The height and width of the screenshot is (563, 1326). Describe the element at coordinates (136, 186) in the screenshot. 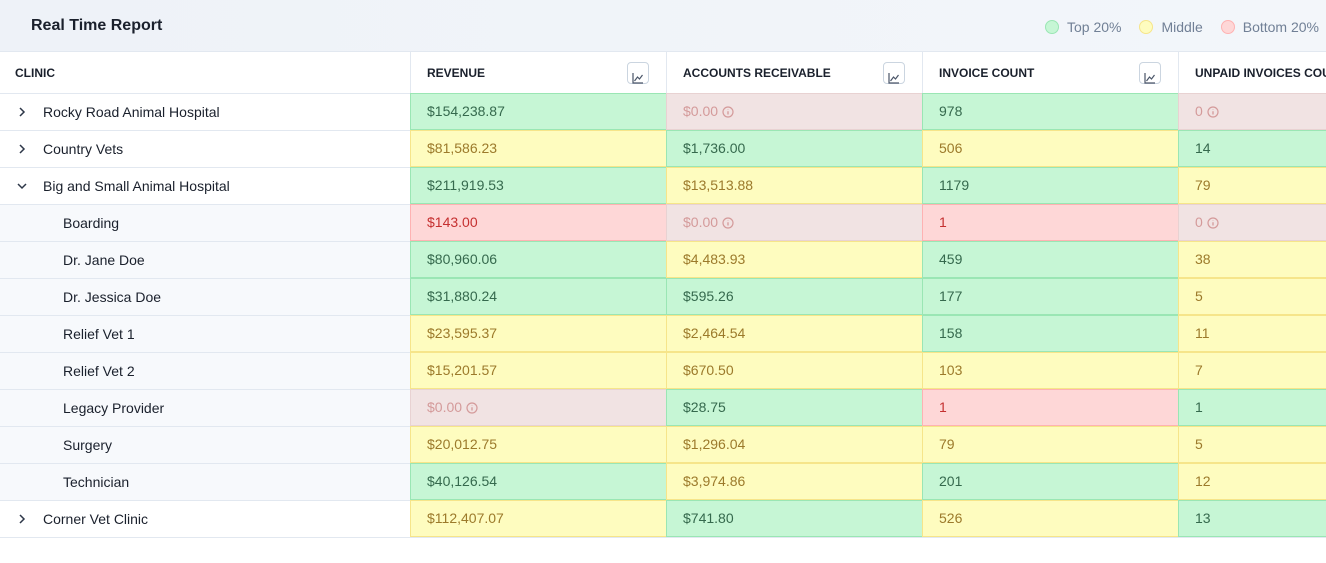

I see `clinic-name: Big and Small Animal Hospital` at that location.